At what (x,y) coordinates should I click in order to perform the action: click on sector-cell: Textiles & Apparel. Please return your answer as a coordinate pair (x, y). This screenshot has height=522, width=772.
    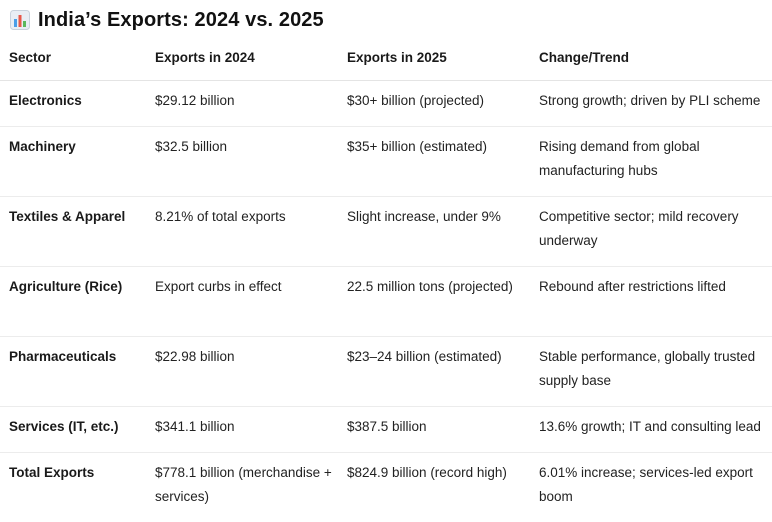
    Looking at the image, I should click on (73, 232).